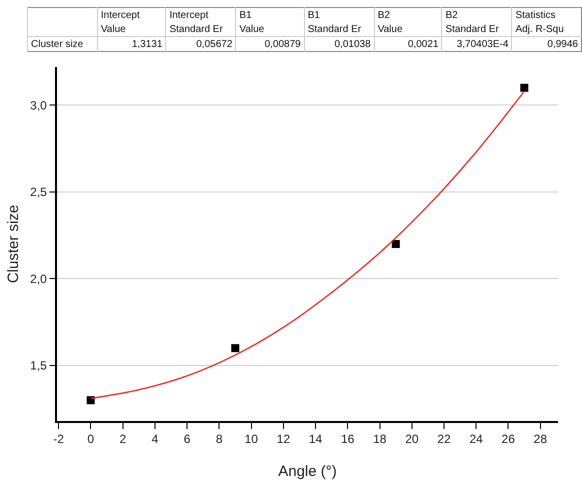 This screenshot has height=480, width=582. What do you see at coordinates (509, 439) in the screenshot?
I see `x-tick-label: 26` at bounding box center [509, 439].